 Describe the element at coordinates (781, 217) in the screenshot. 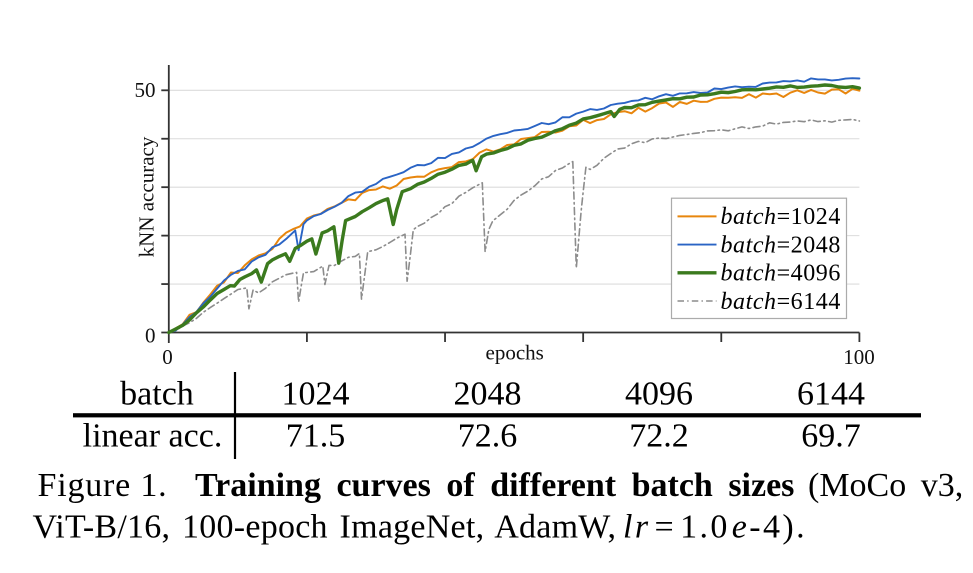

I see `svg-text: batch=1024` at that location.